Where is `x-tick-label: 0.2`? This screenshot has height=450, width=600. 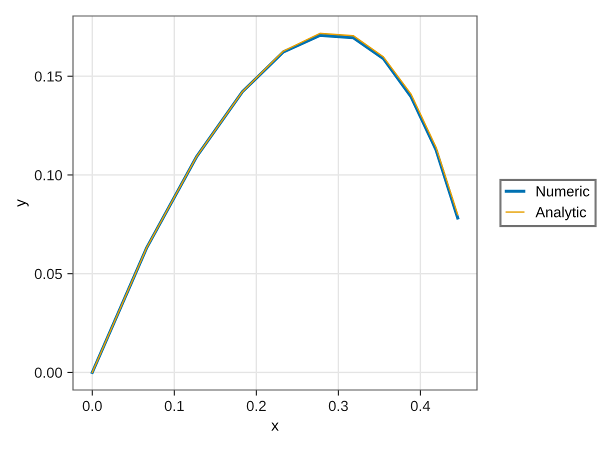 x-tick-label: 0.2 is located at coordinates (256, 406).